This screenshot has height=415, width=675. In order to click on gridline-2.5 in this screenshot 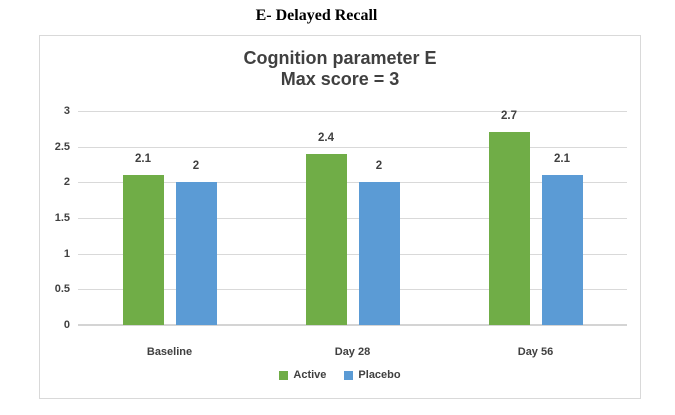, I will do `click(352, 147)`.